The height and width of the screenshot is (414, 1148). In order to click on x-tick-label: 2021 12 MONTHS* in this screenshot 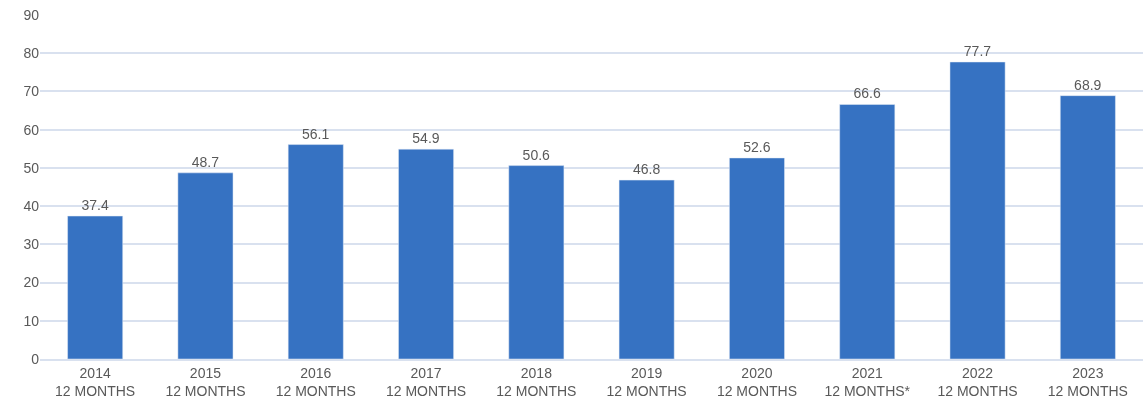, I will do `click(867, 381)`.